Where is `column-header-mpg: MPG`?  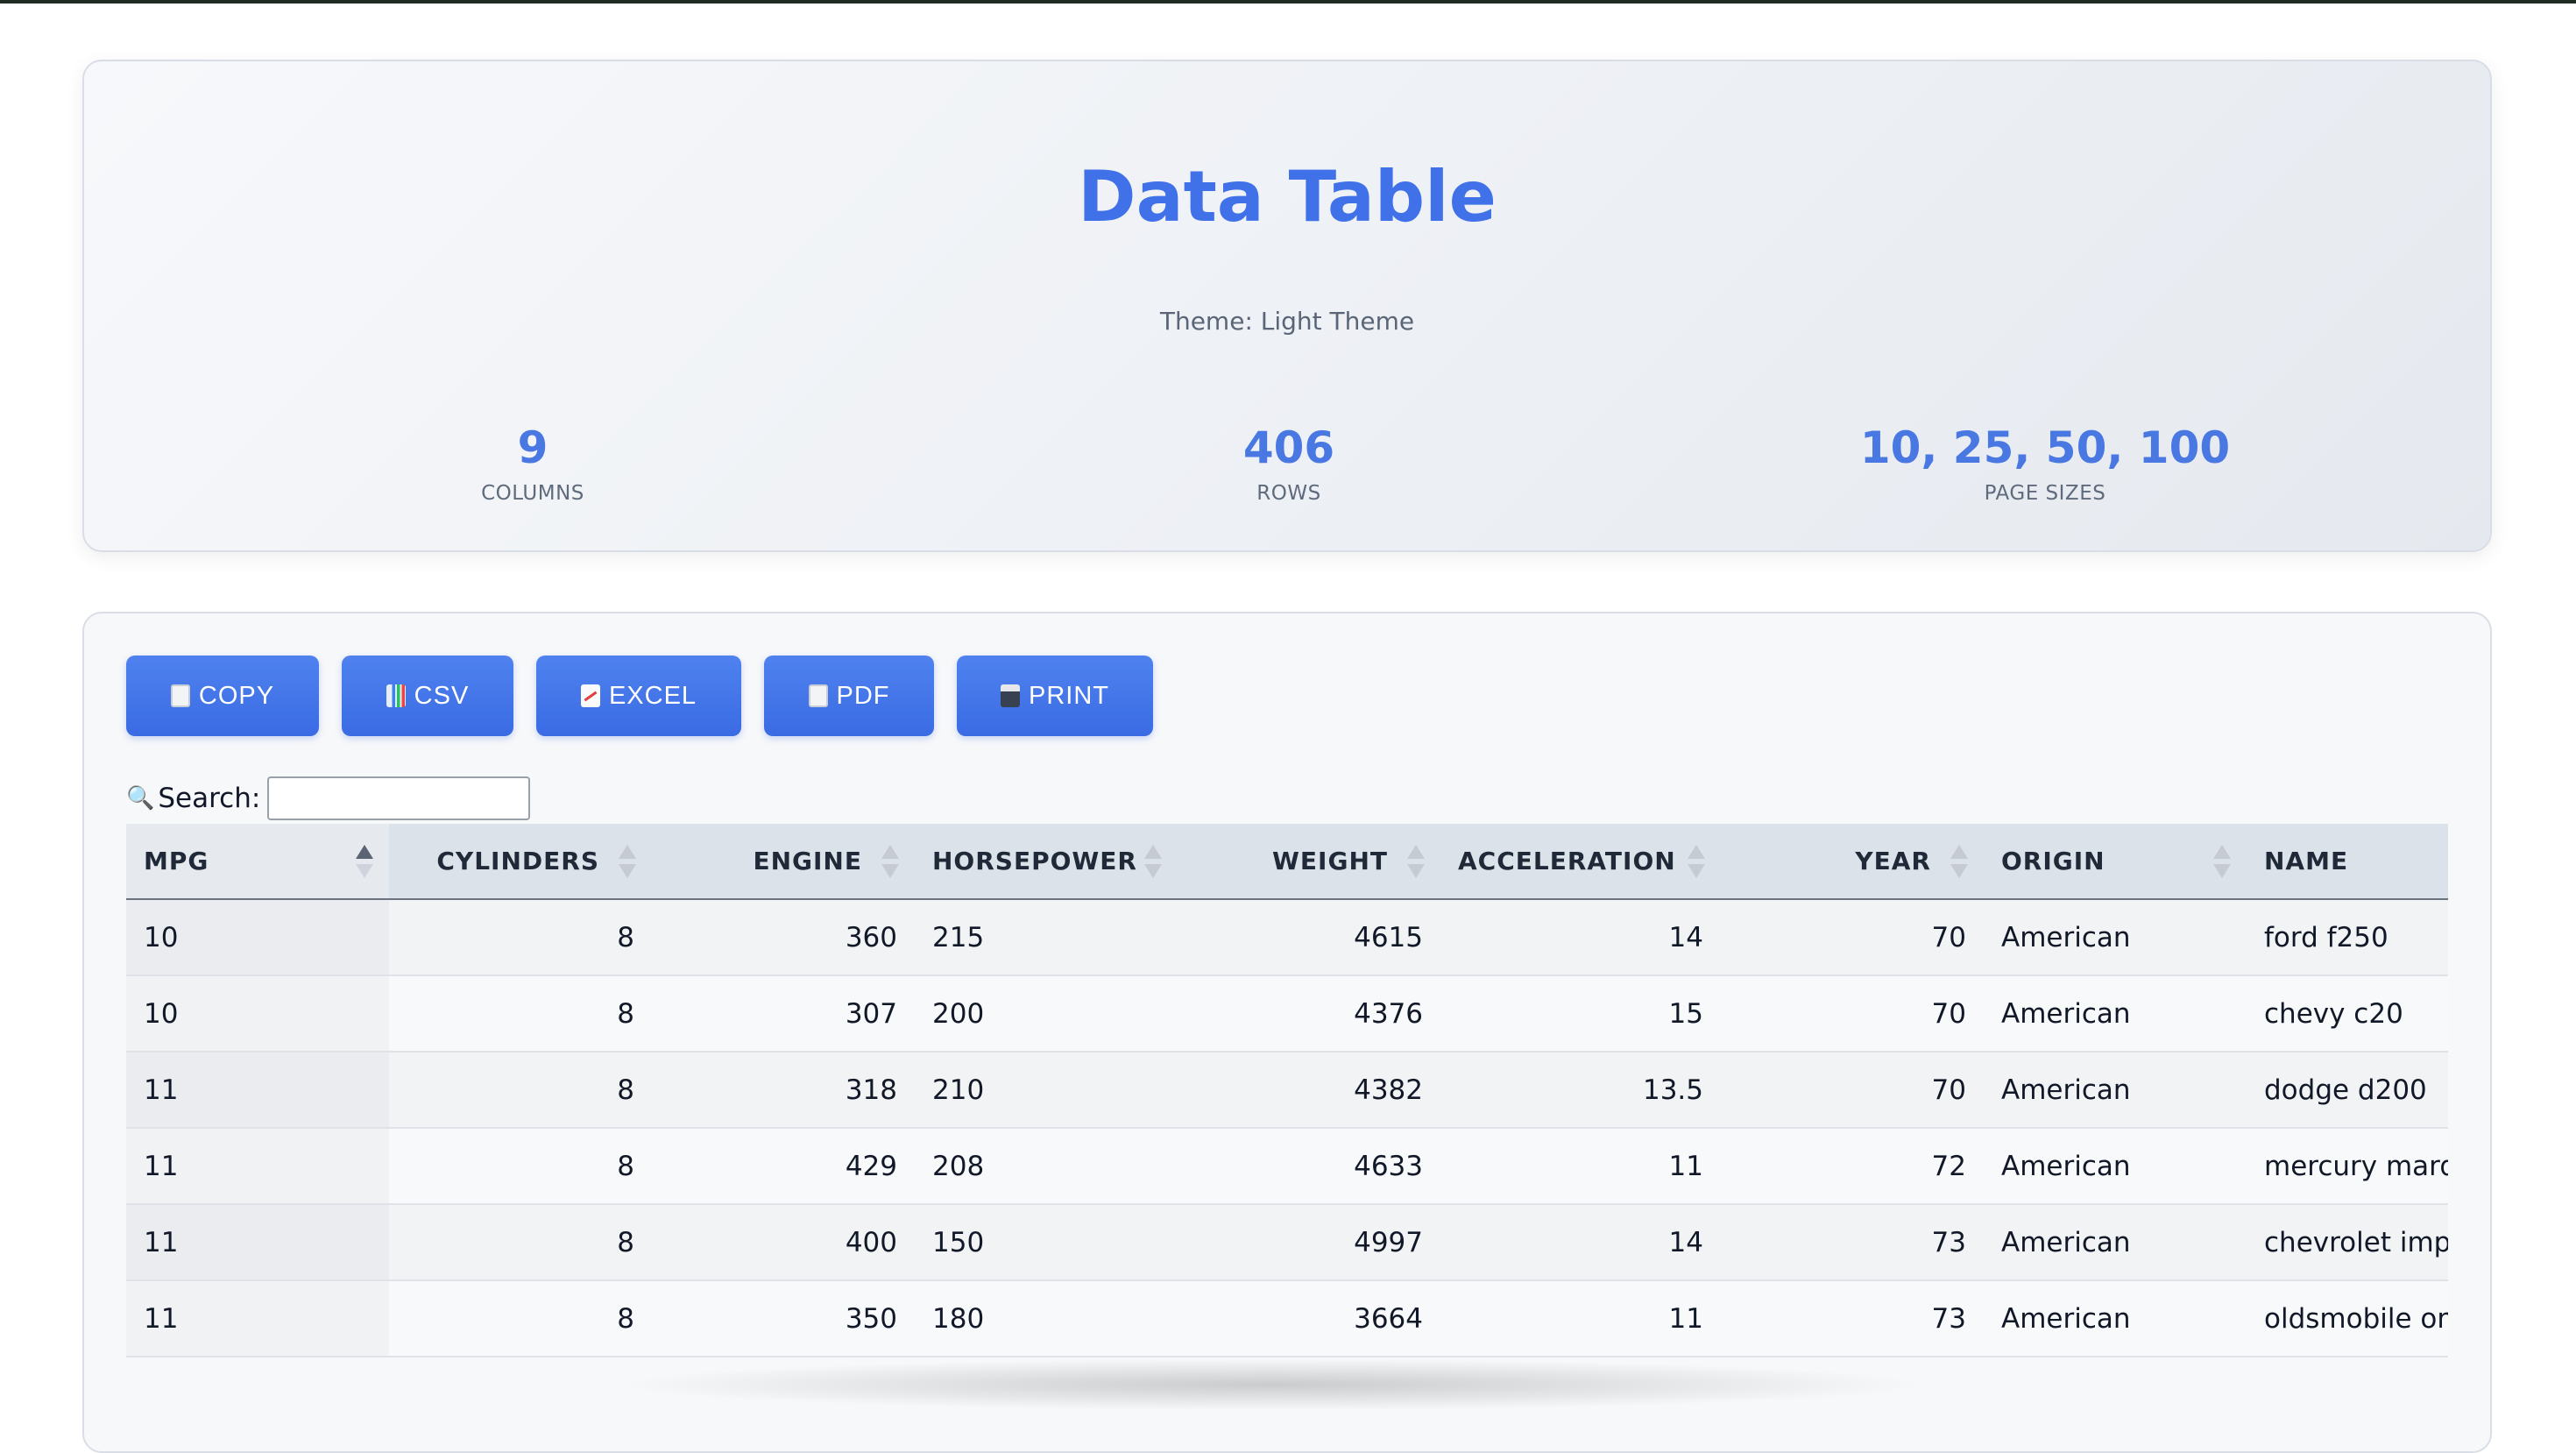 column-header-mpg: MPG is located at coordinates (257, 862).